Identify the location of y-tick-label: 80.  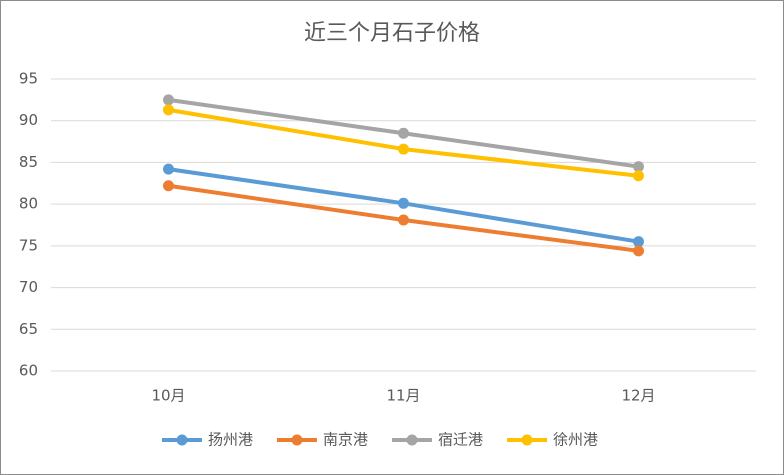
(28, 204).